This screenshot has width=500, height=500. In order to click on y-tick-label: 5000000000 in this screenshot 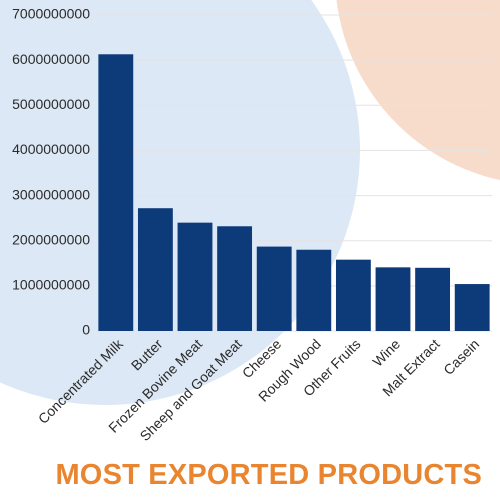, I will do `click(51, 104)`.